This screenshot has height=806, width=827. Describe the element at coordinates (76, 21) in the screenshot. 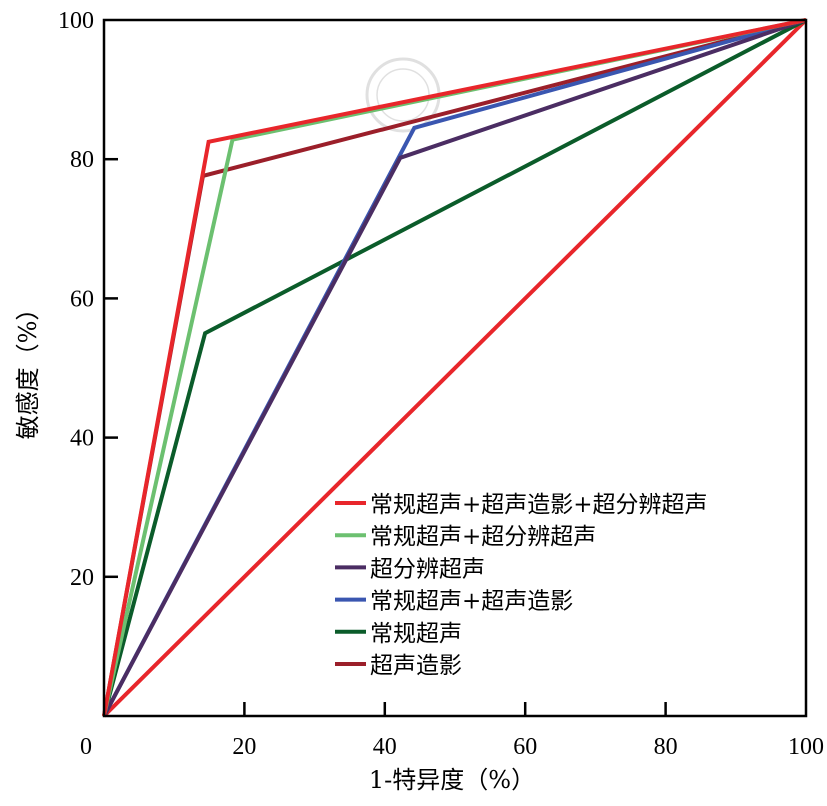

I see `y-tick-label: 100` at that location.